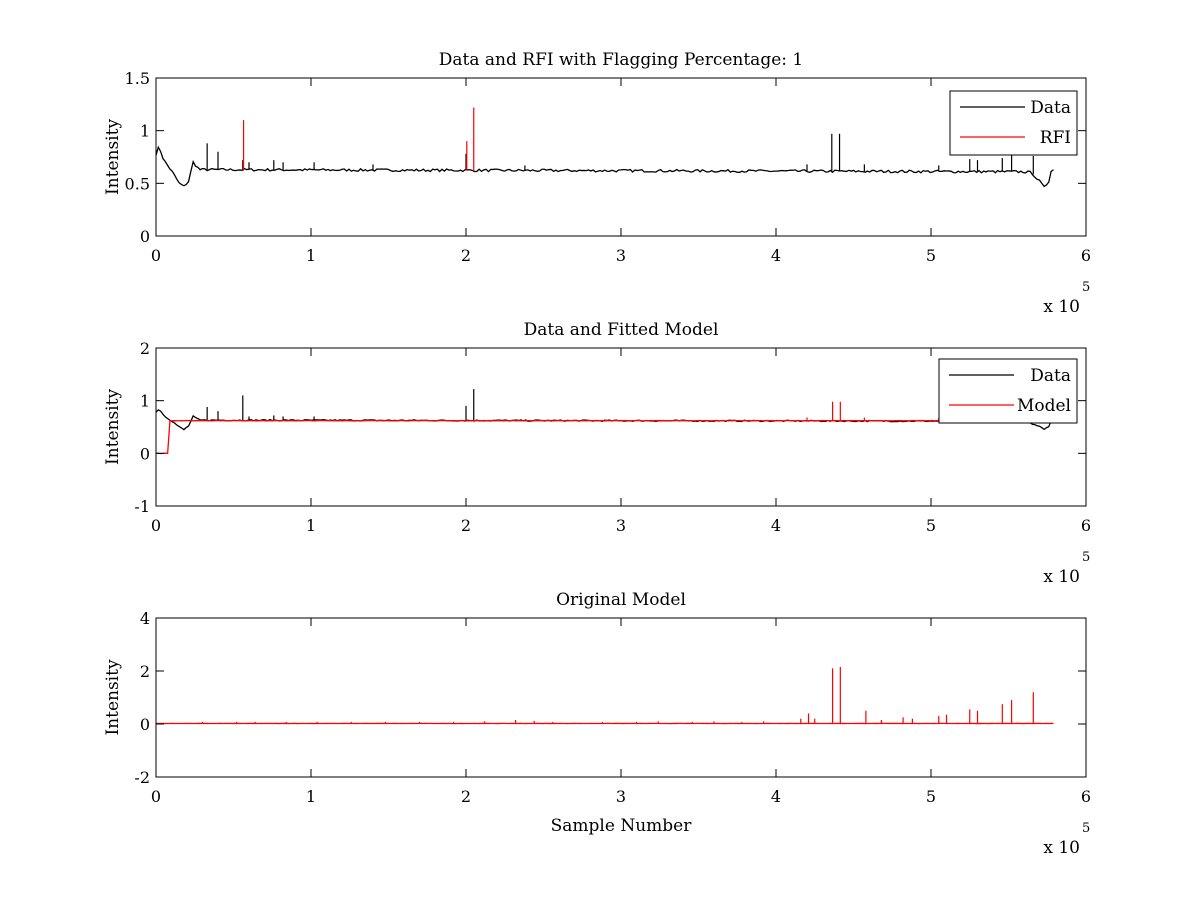 The image size is (1200, 900). I want to click on legend: Data Model, so click(1008, 391).